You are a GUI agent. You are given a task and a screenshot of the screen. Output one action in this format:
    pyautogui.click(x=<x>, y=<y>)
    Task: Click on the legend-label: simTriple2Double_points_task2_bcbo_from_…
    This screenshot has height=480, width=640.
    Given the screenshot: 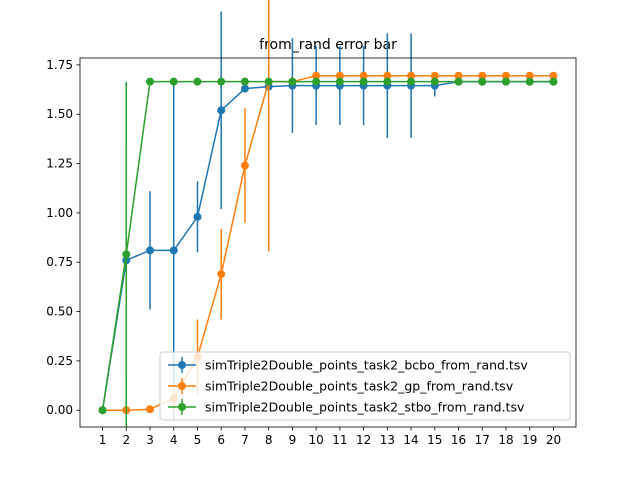 What is the action you would take?
    pyautogui.click(x=366, y=365)
    